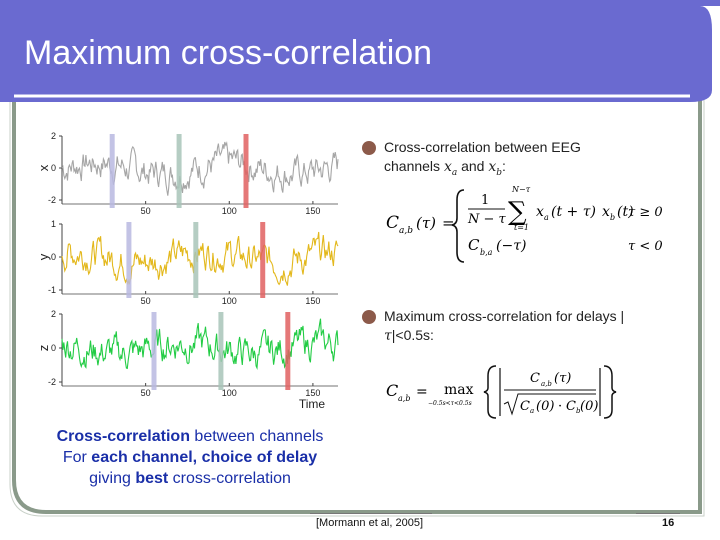  What do you see at coordinates (448, 223) in the screenshot?
I see `f1-eq: =` at bounding box center [448, 223].